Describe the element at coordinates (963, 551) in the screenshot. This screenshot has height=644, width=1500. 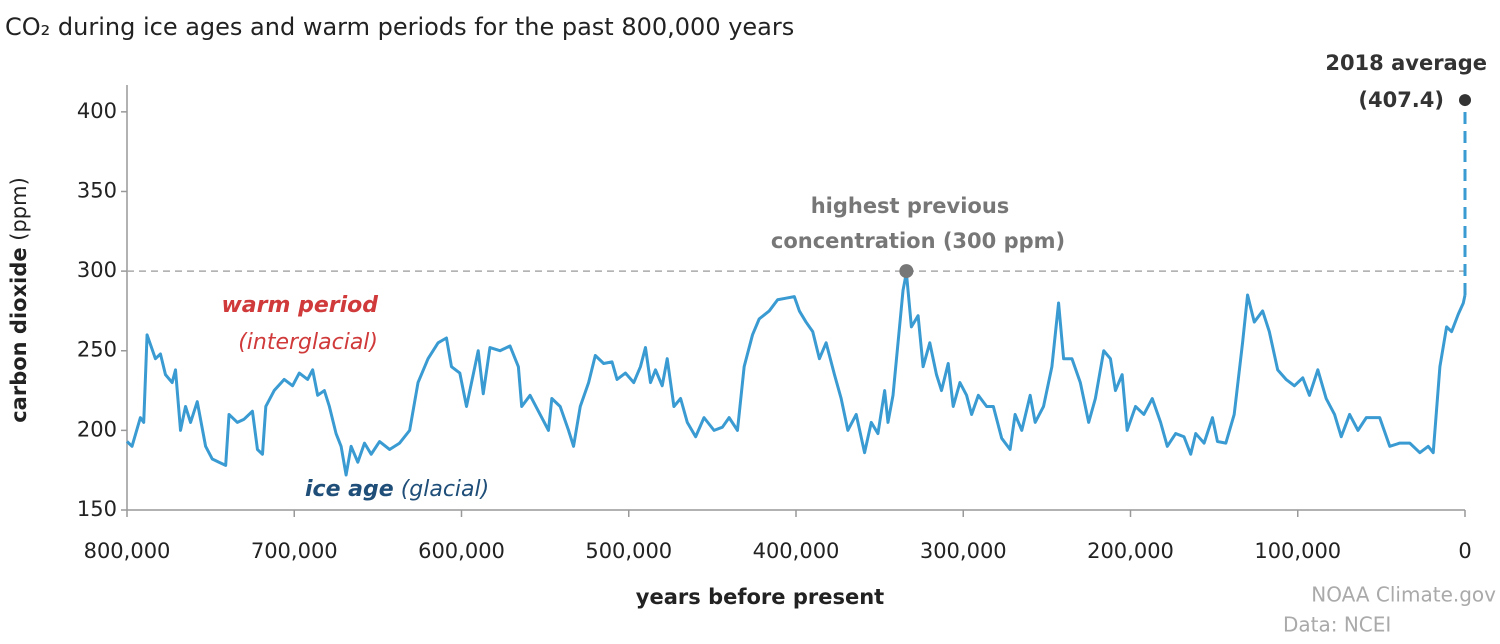
I see `x-tick-label: 300,000` at that location.